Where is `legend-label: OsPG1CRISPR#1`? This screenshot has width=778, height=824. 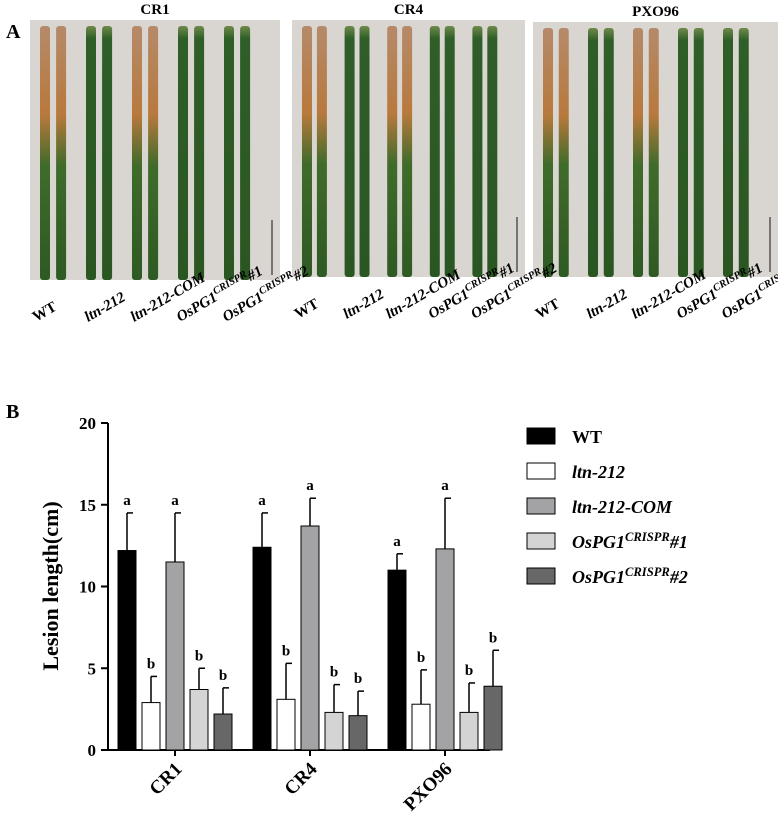 legend-label: OsPG1CRISPR#1 is located at coordinates (630, 541).